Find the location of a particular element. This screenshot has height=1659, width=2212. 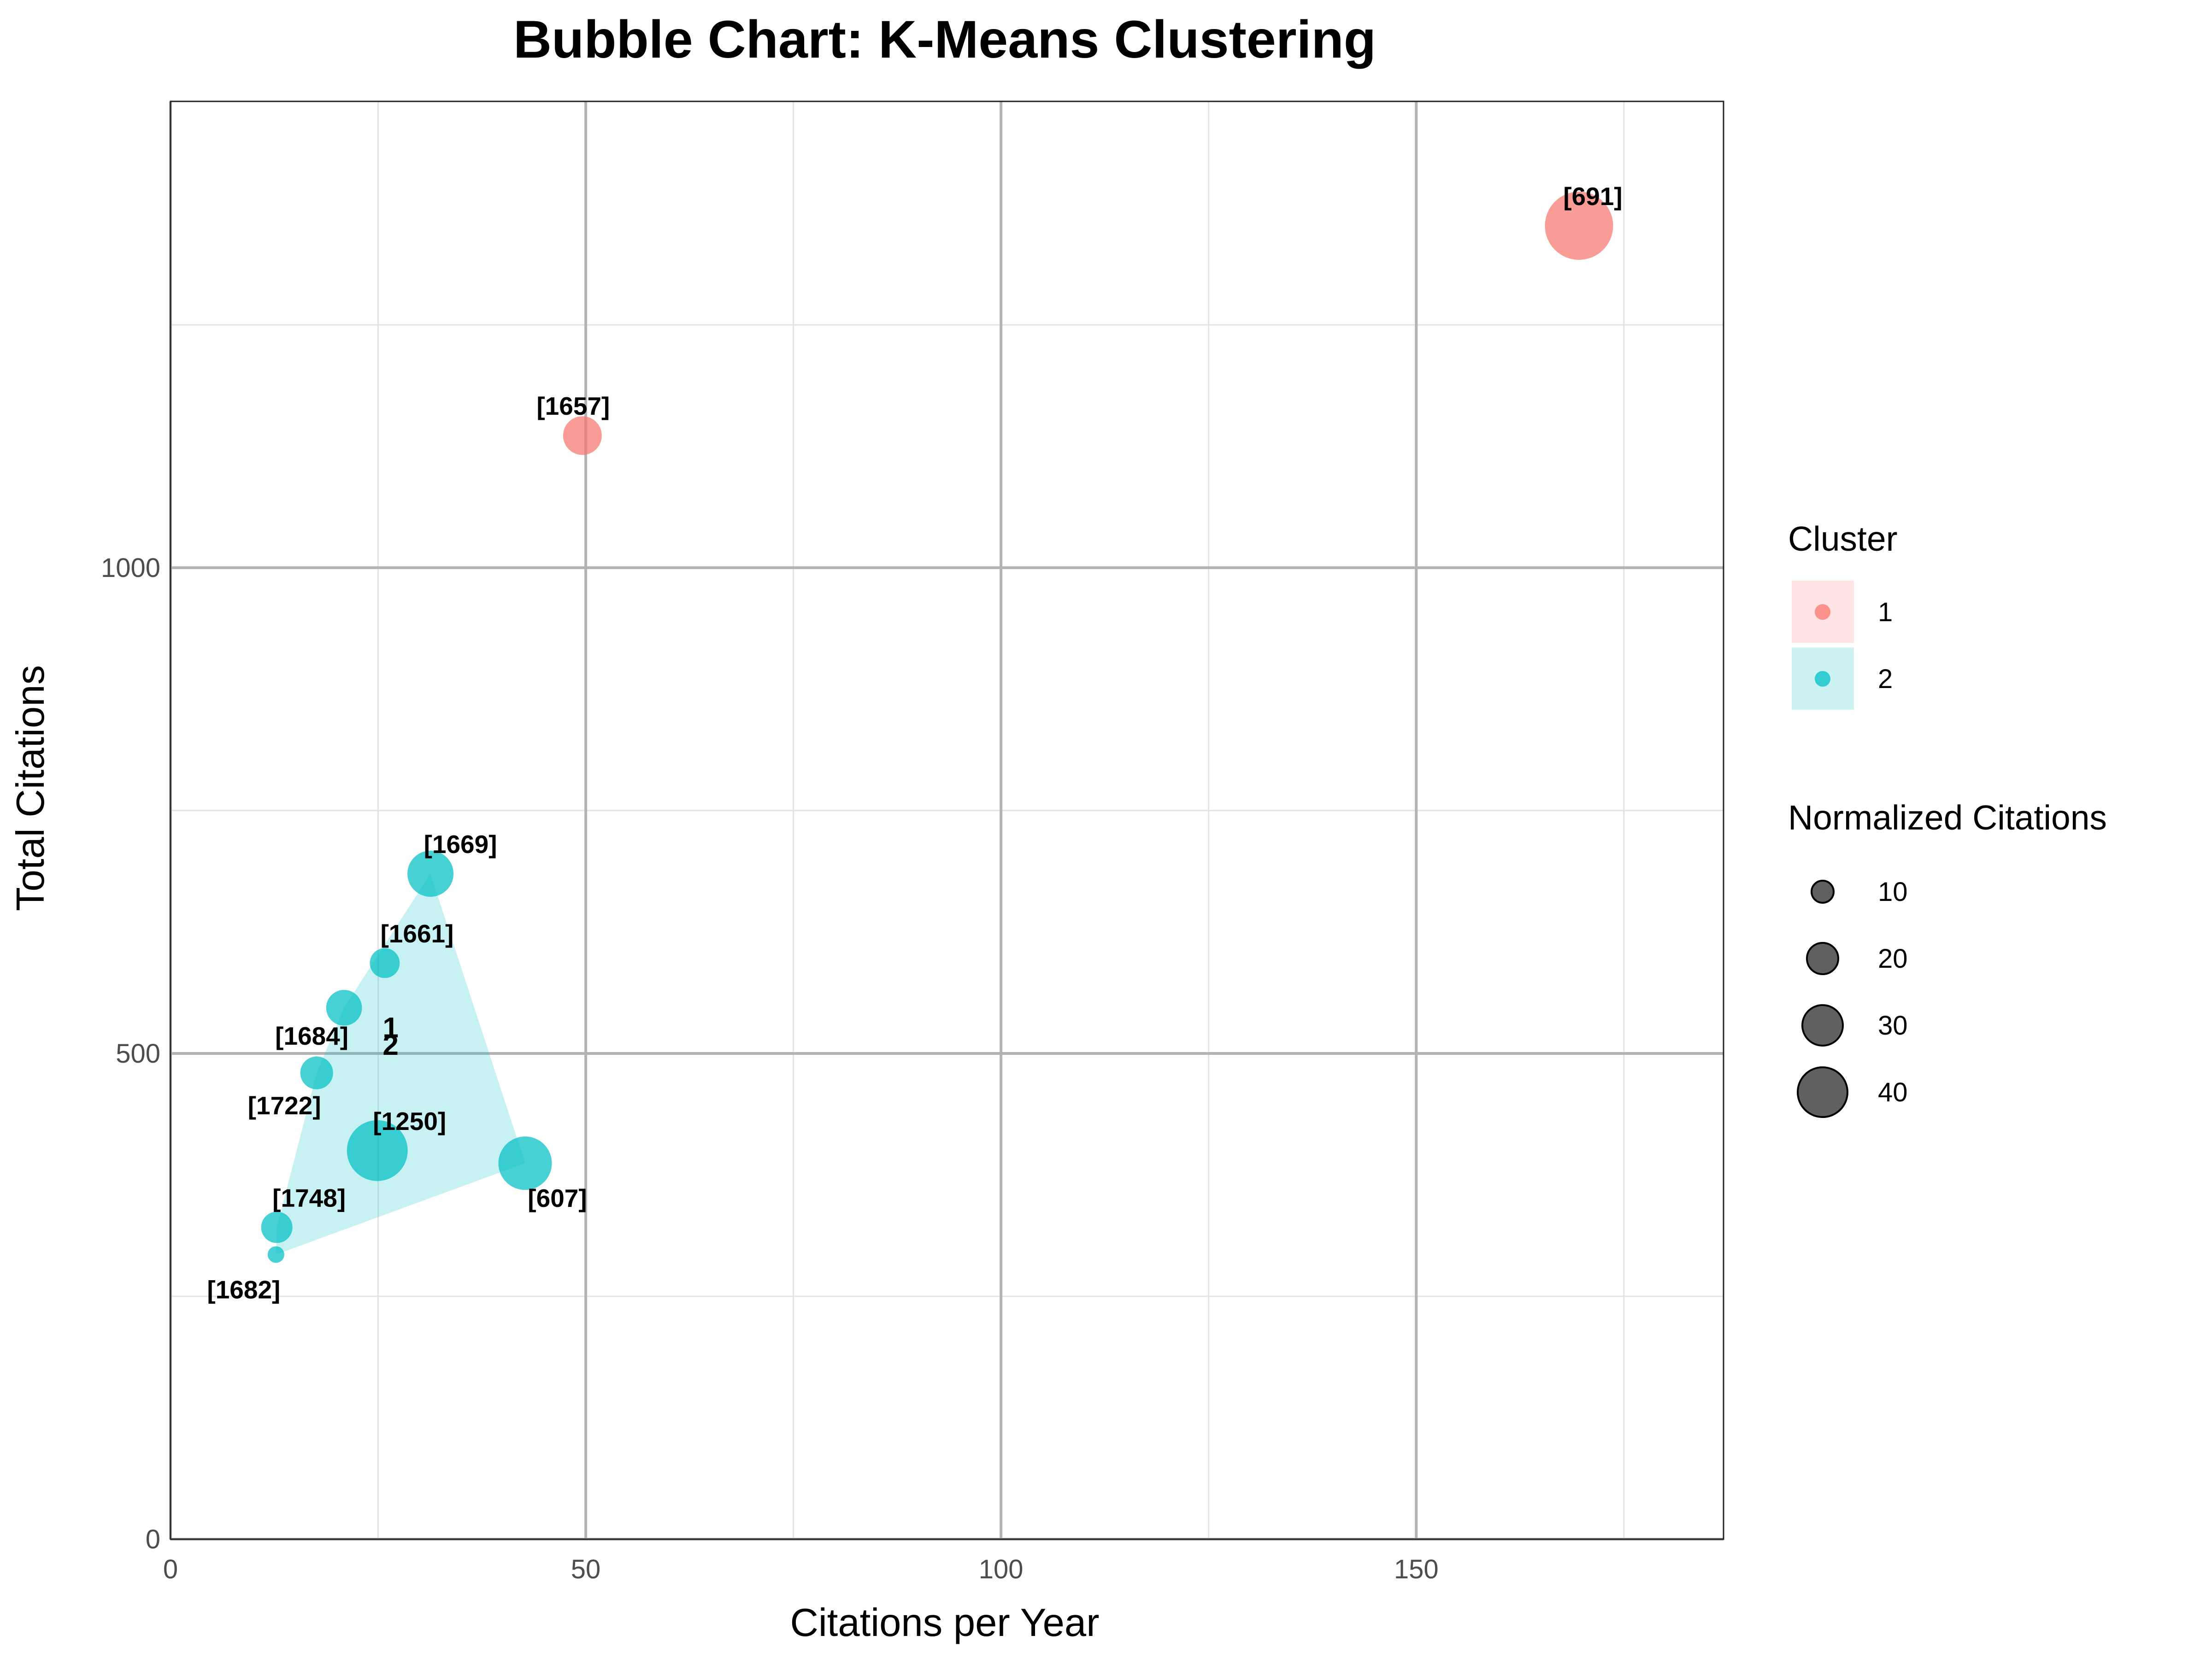

legend-size-label: 10 is located at coordinates (1893, 892).